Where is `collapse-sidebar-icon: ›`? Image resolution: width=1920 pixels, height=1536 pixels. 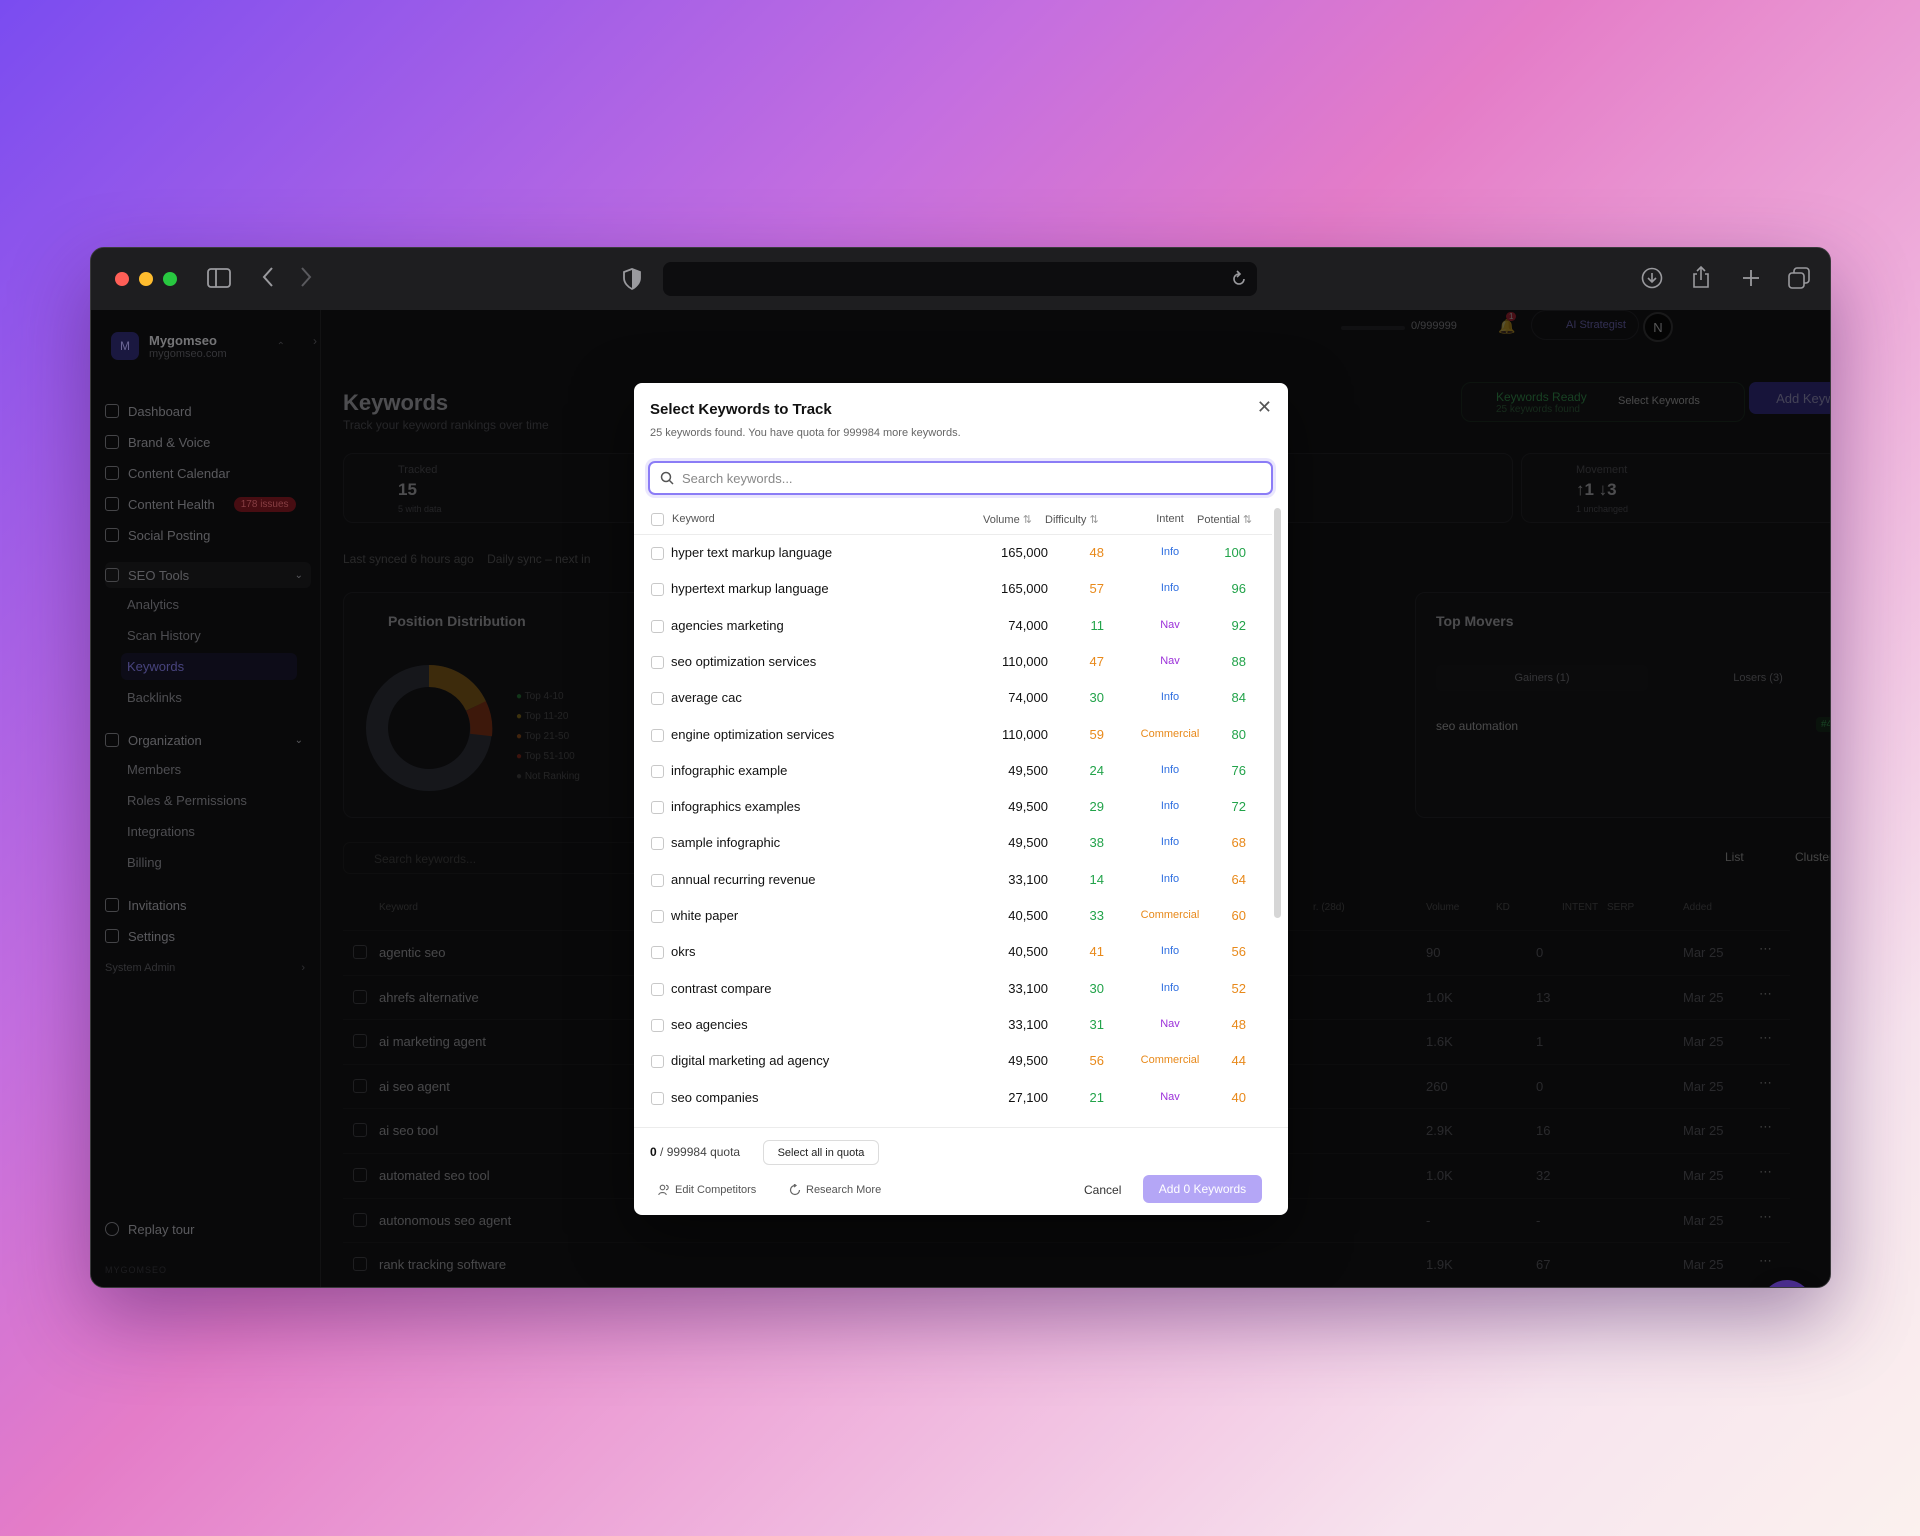 collapse-sidebar-icon: › is located at coordinates (315, 341).